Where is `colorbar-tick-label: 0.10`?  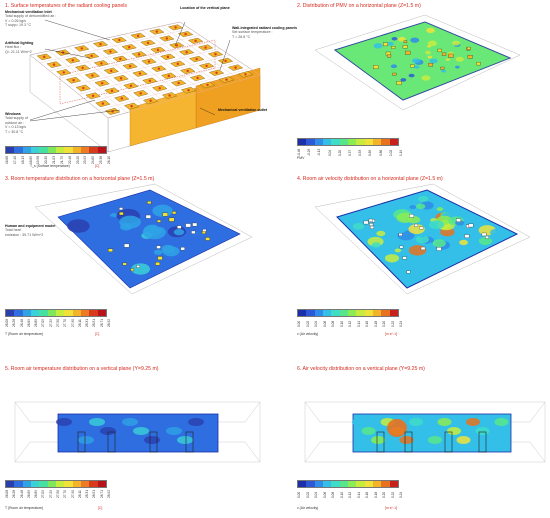
colorbar-tick-label: 0.10 is located at coordinates (341, 323).